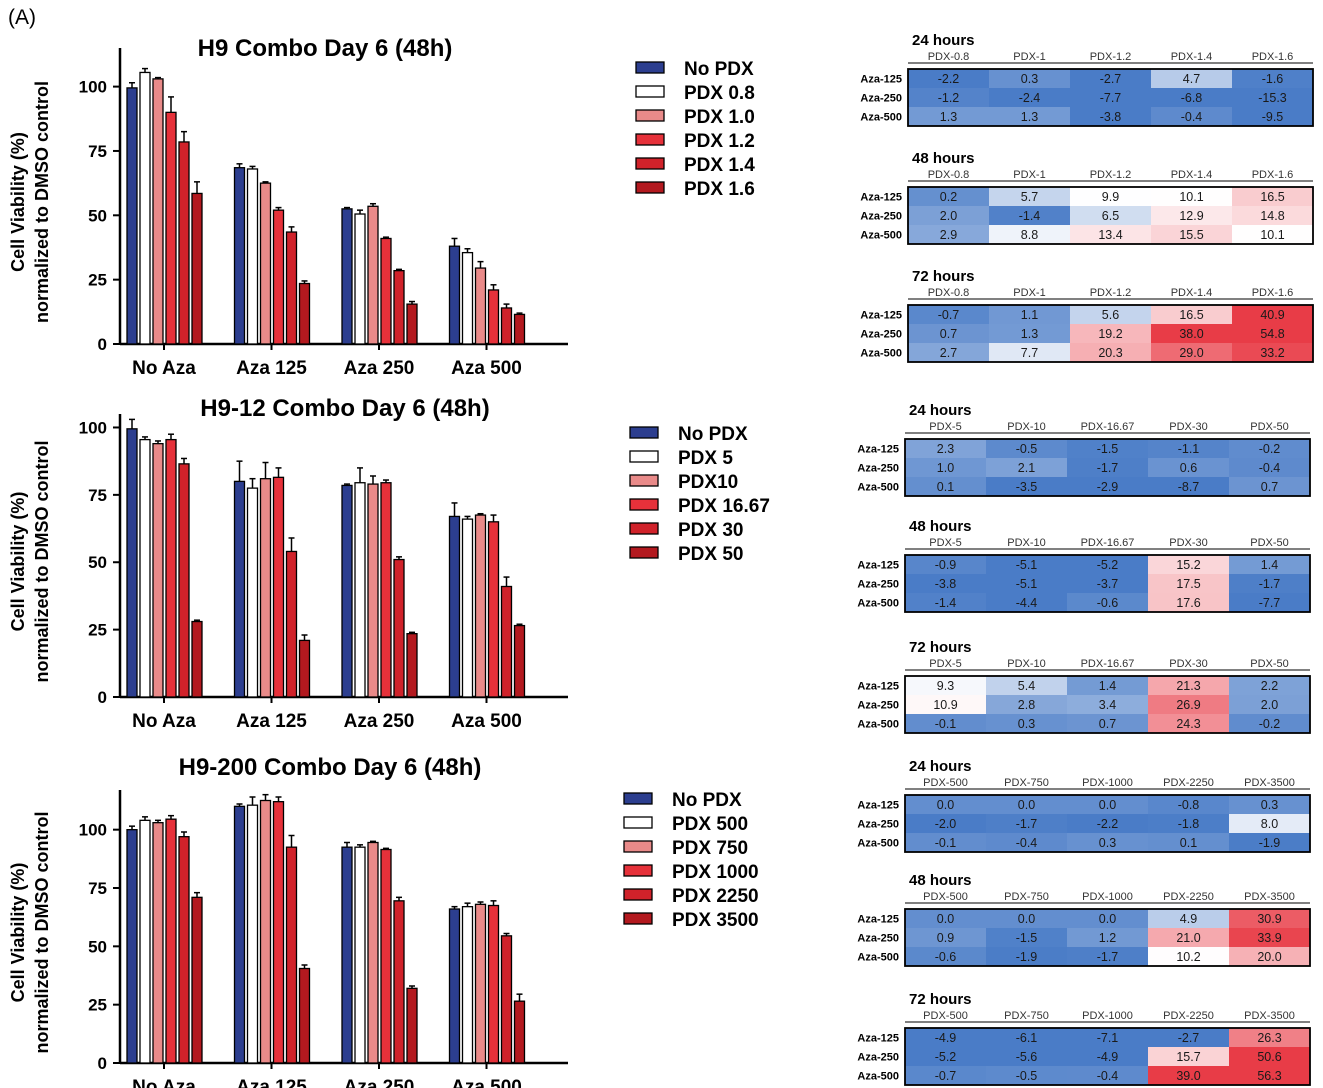  What do you see at coordinates (943, 276) in the screenshot?
I see `heatmap-title: 72 hours` at bounding box center [943, 276].